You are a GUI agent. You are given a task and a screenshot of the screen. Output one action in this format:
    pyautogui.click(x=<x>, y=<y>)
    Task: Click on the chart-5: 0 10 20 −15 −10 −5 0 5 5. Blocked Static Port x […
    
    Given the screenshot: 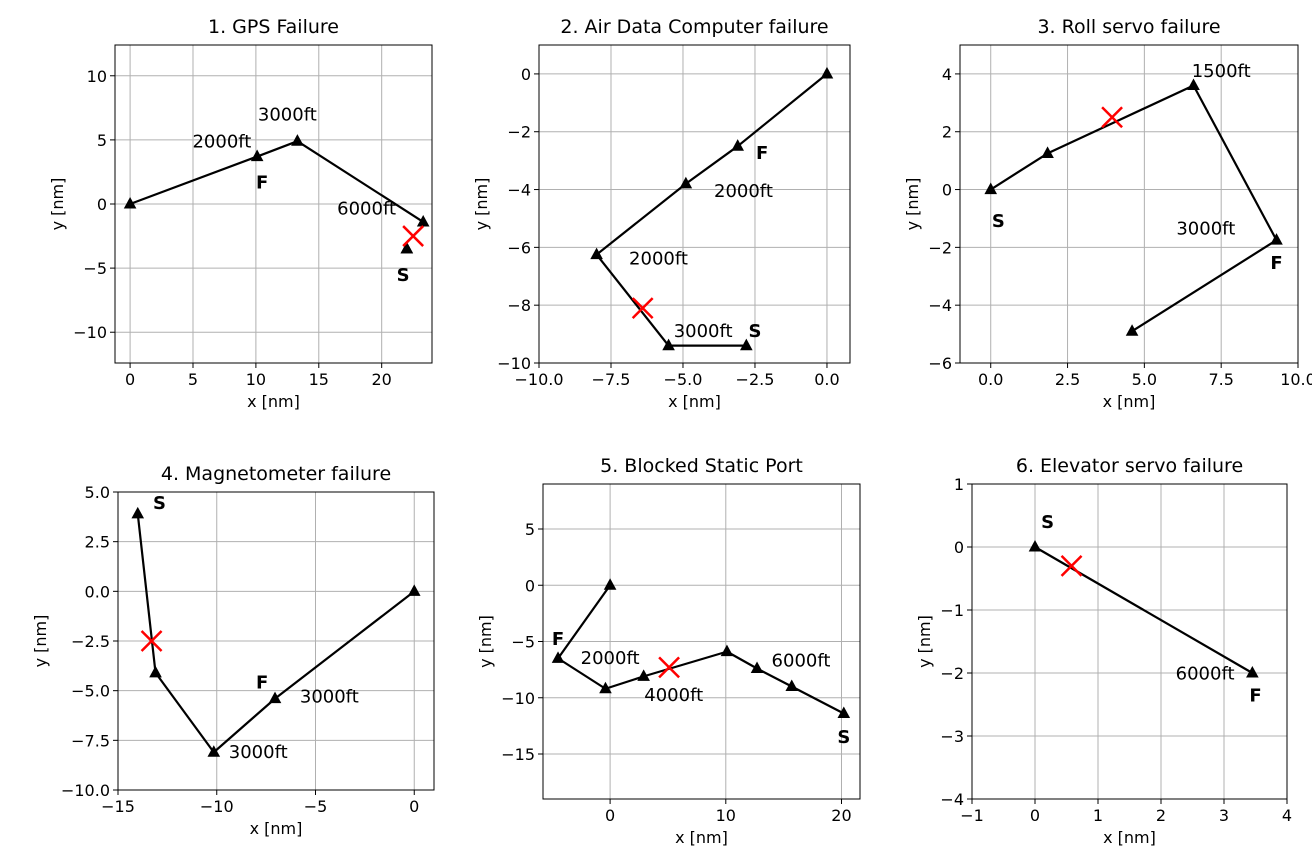 What is the action you would take?
    pyautogui.click(x=668, y=651)
    